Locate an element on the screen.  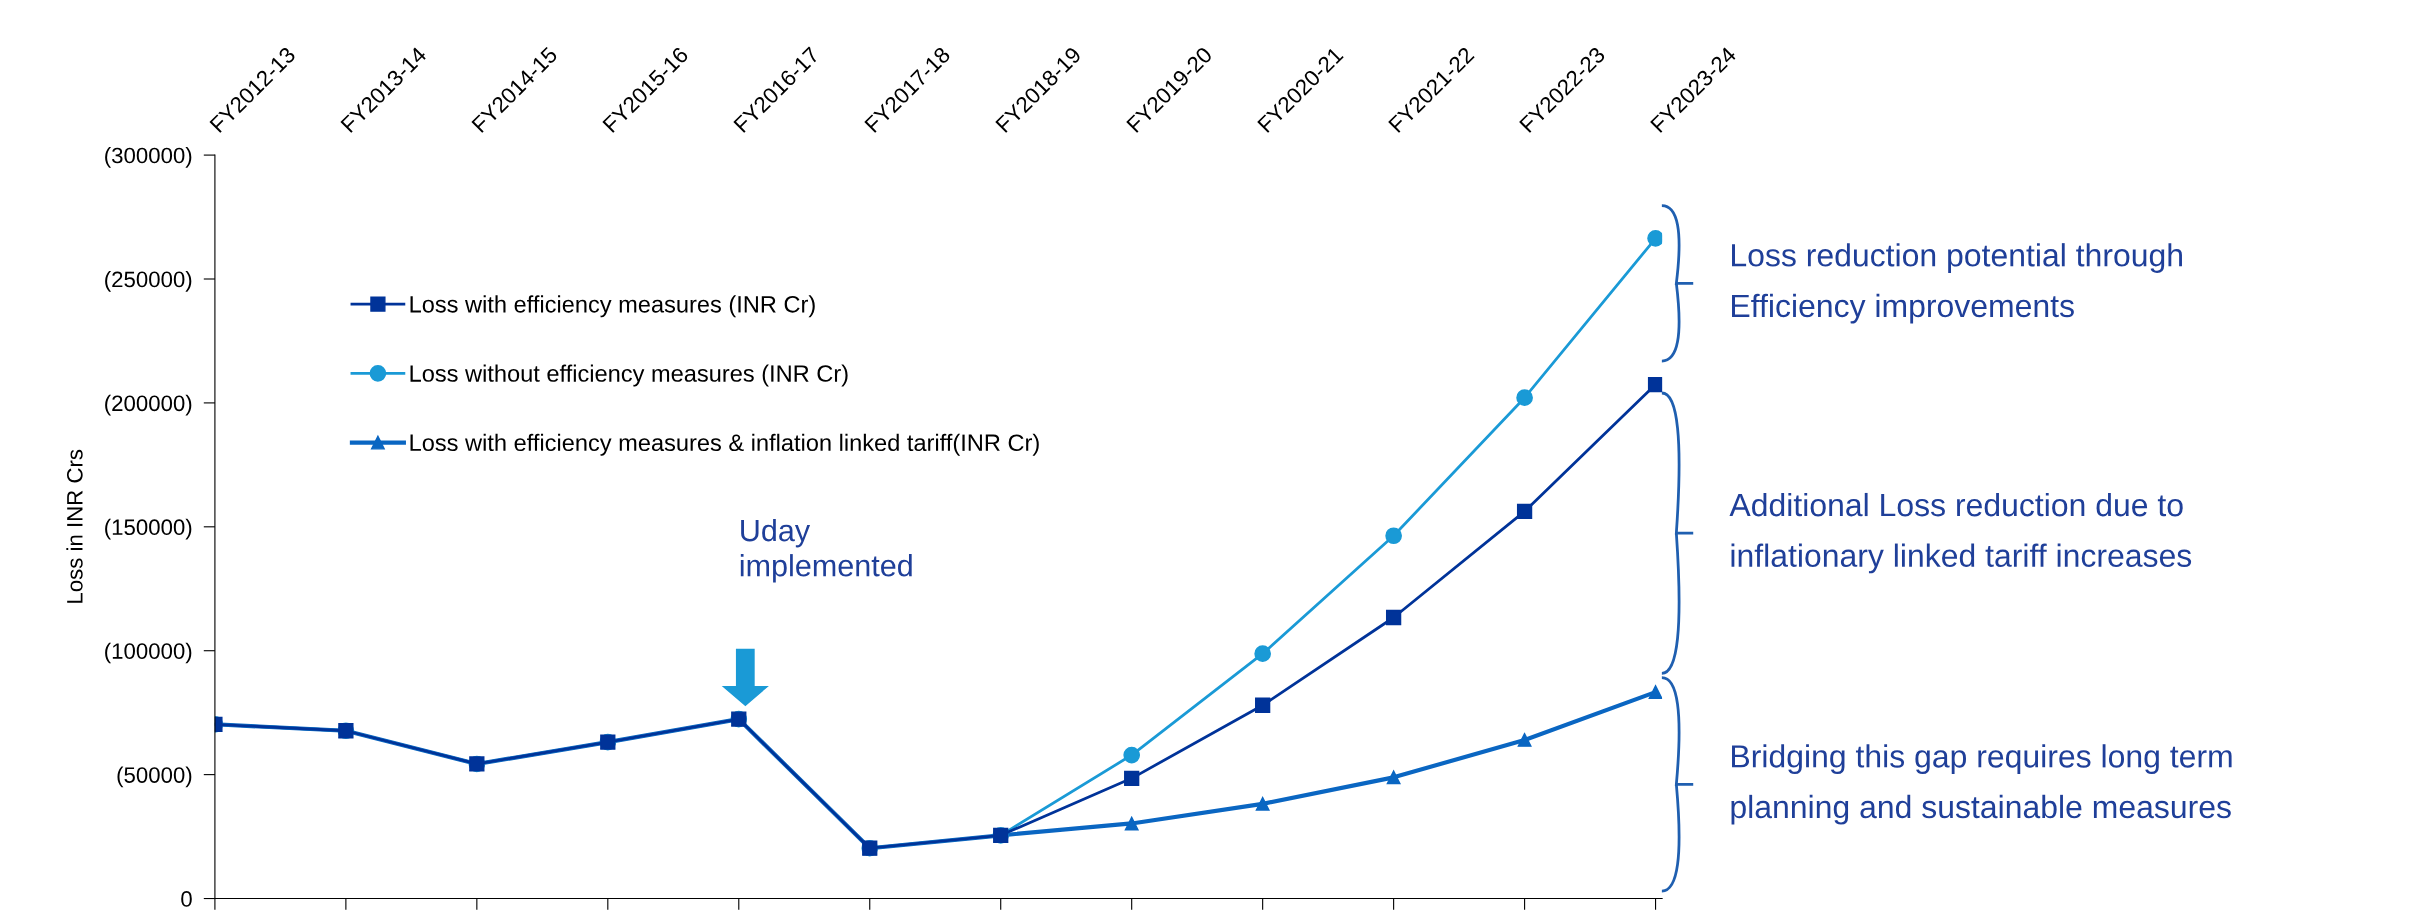
y-tick-label: (200000) is located at coordinates (148, 405).